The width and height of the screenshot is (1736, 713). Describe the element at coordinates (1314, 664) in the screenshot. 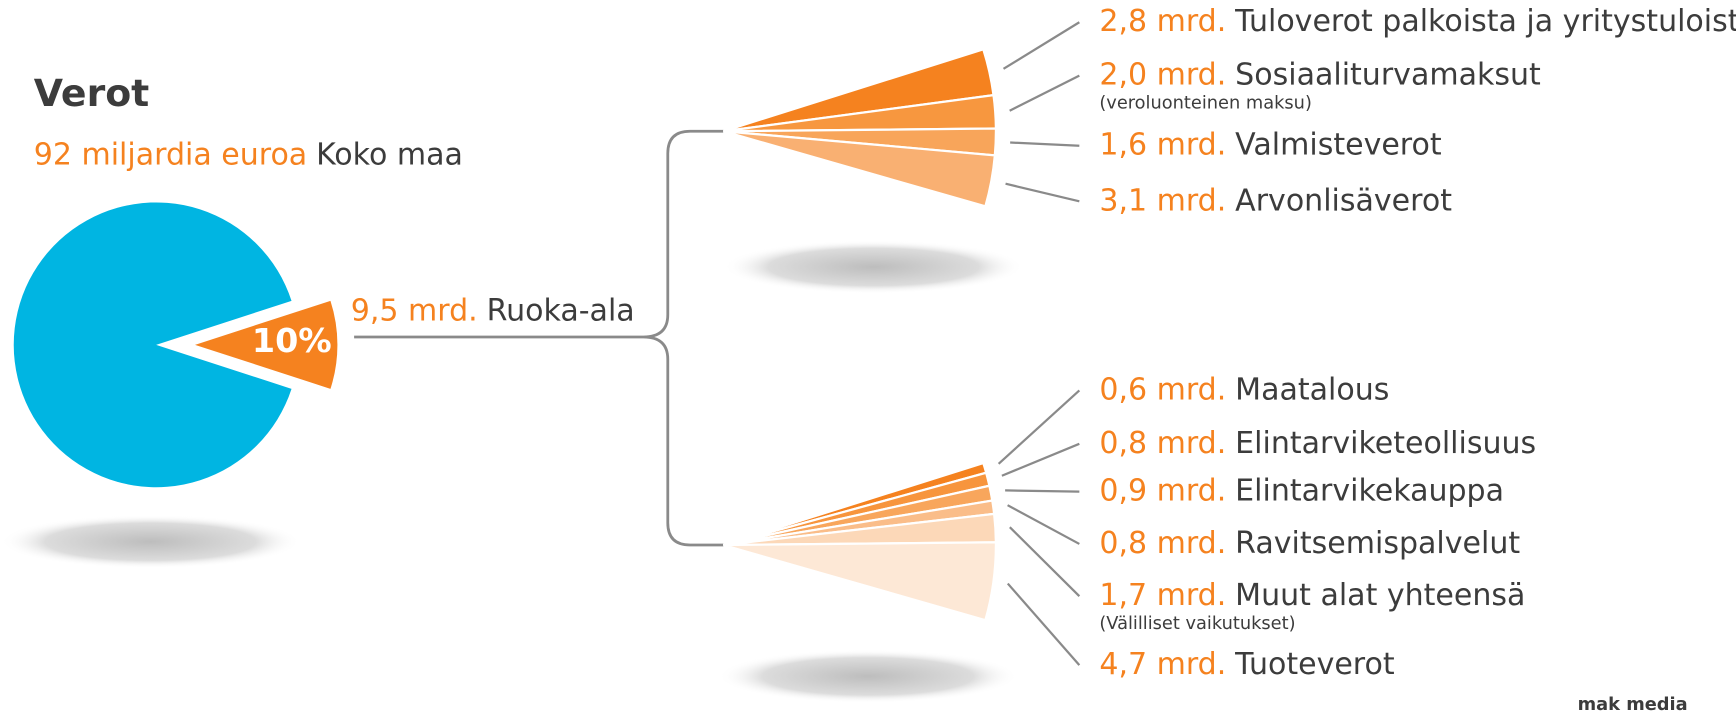

I see `item-name: Tuoteverot` at that location.